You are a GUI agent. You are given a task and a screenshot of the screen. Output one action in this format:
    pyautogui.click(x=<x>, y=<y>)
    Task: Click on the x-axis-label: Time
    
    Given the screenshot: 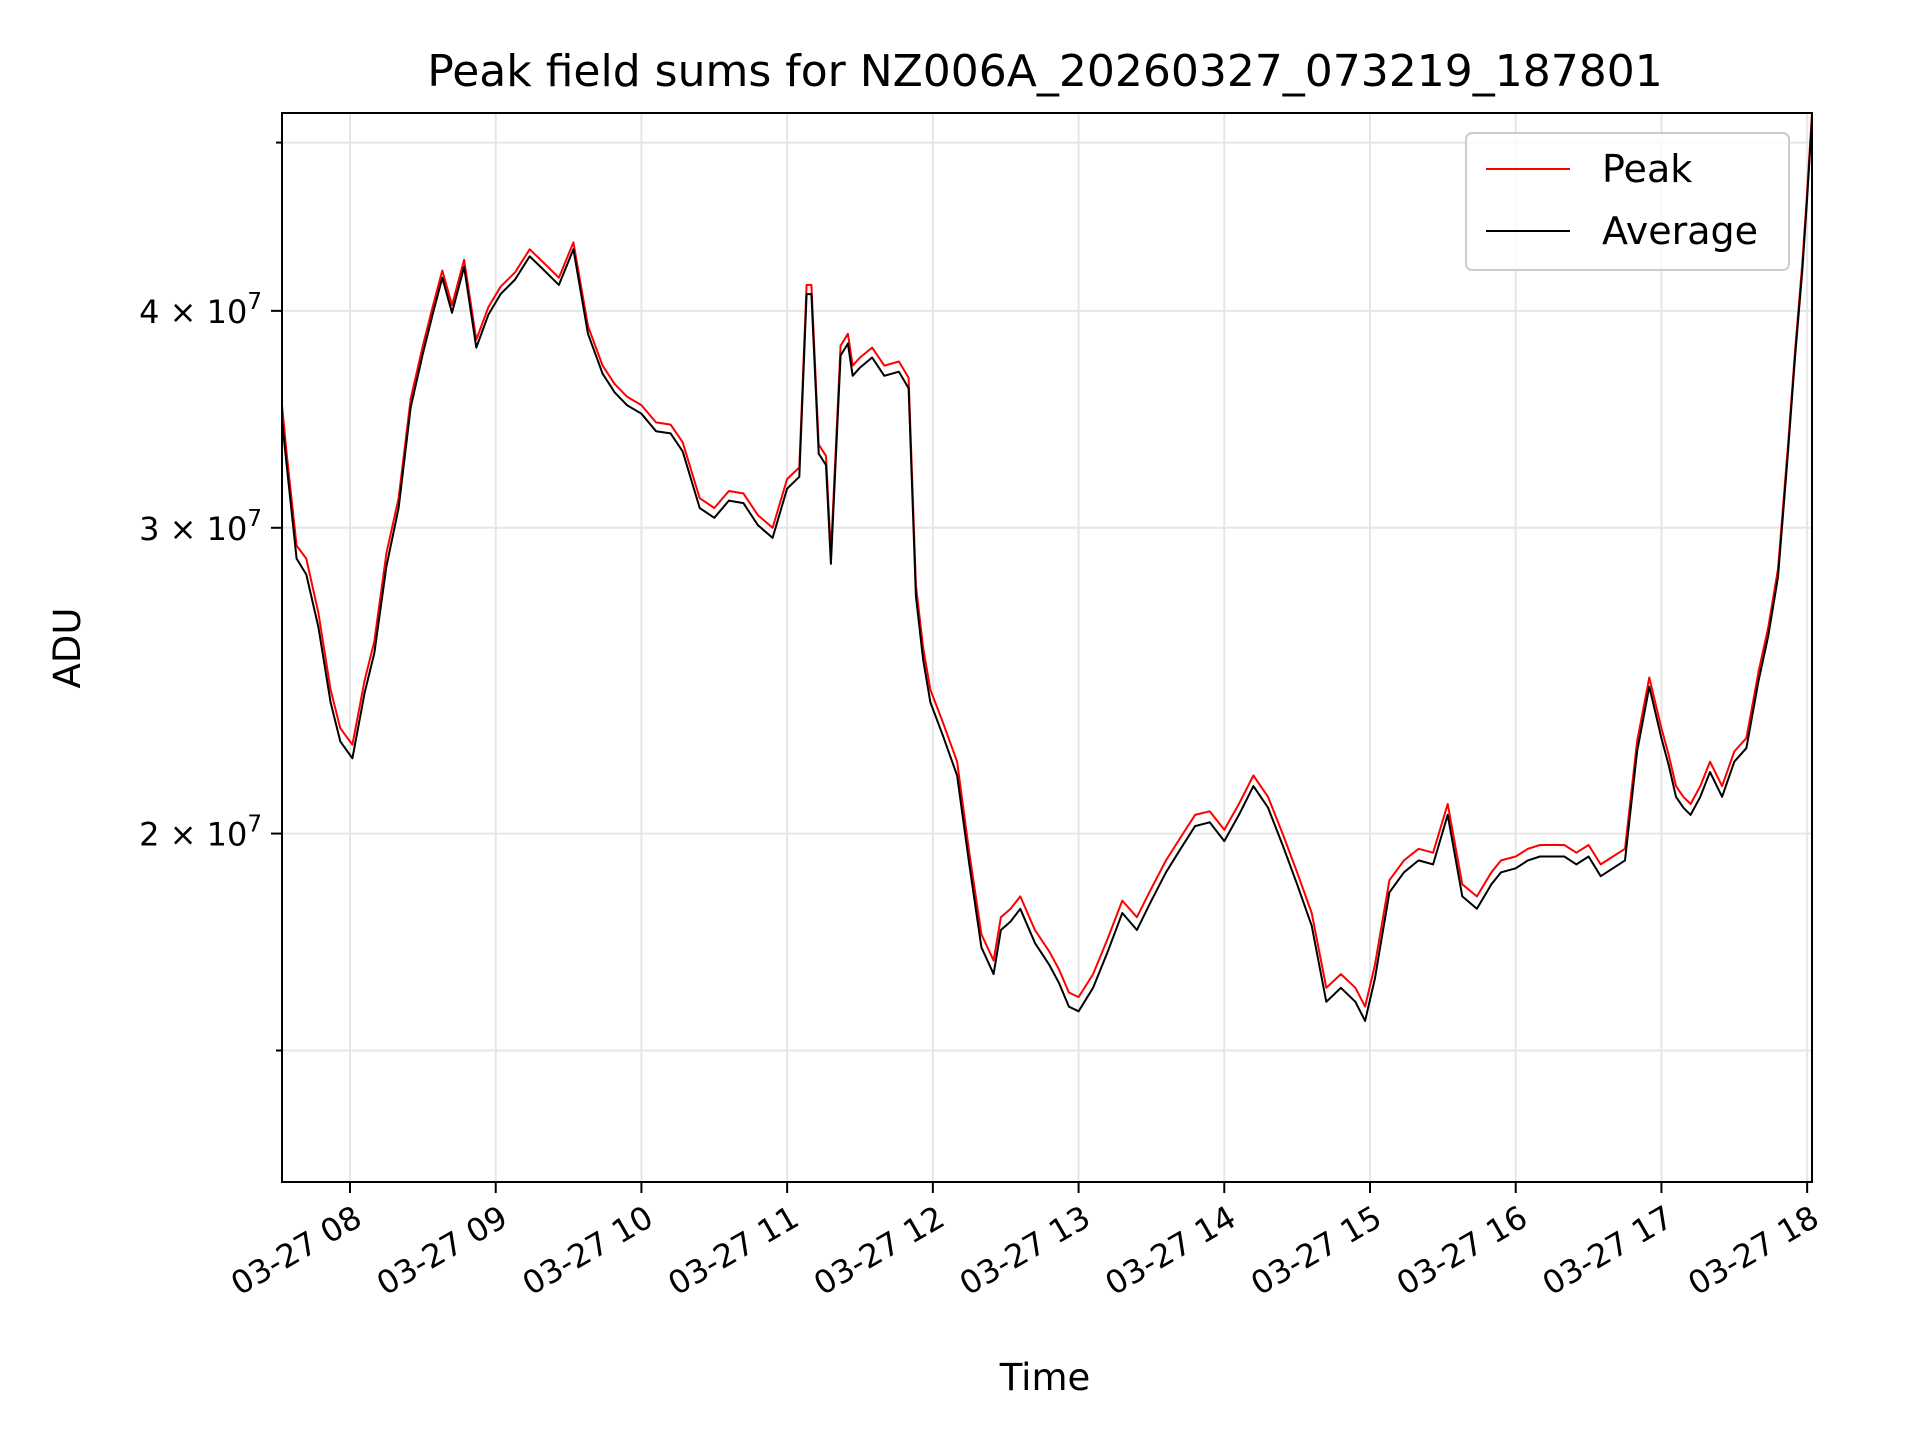 What is the action you would take?
    pyautogui.click(x=1045, y=1377)
    